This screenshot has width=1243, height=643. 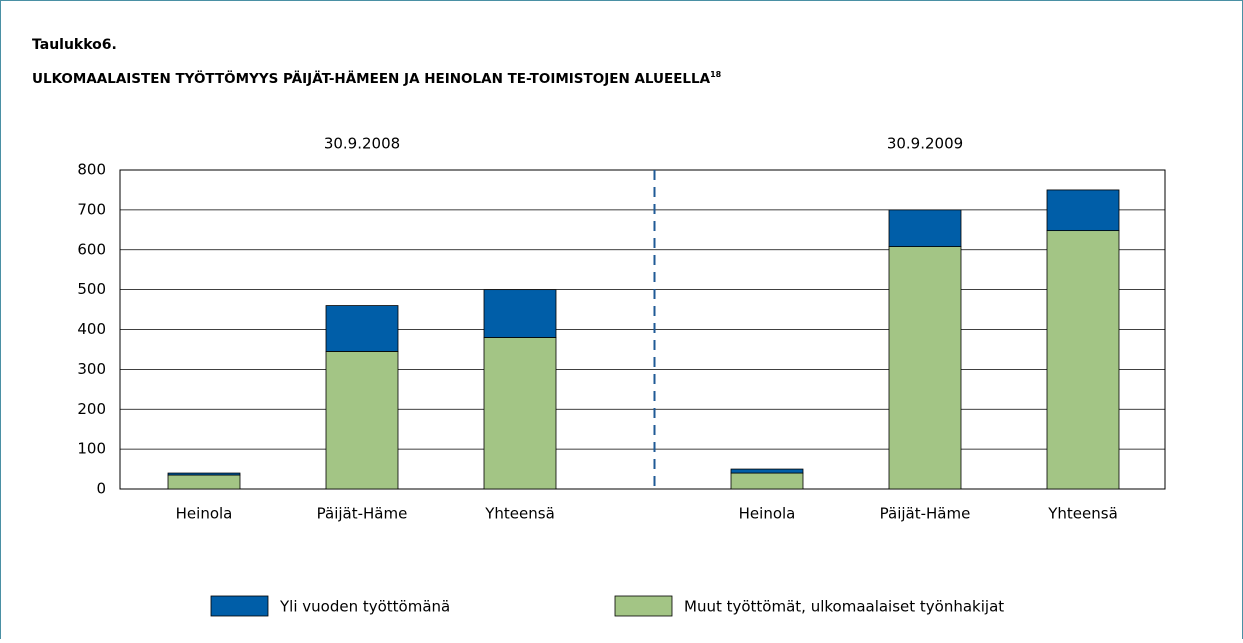 I want to click on y-tick-label: 400, so click(x=91, y=329).